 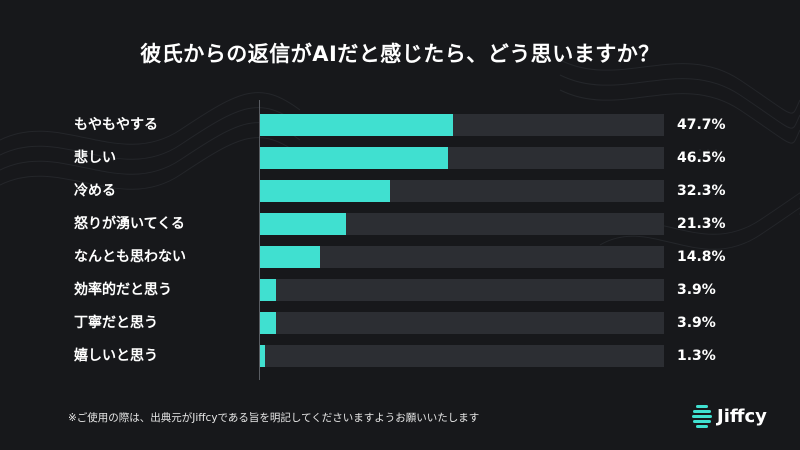 I want to click on value-label: 46.5%, so click(x=701, y=158).